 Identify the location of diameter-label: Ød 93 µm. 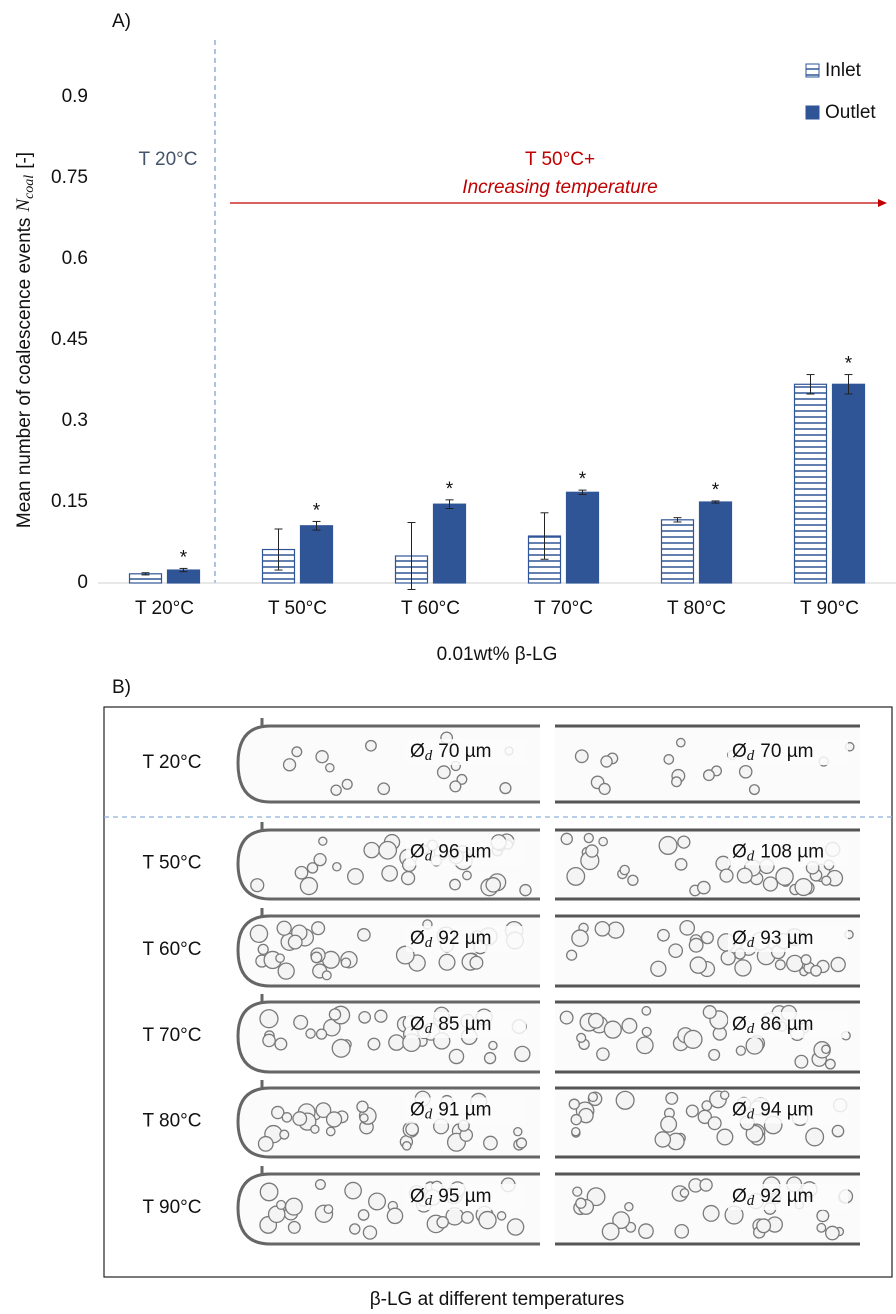
(772, 939).